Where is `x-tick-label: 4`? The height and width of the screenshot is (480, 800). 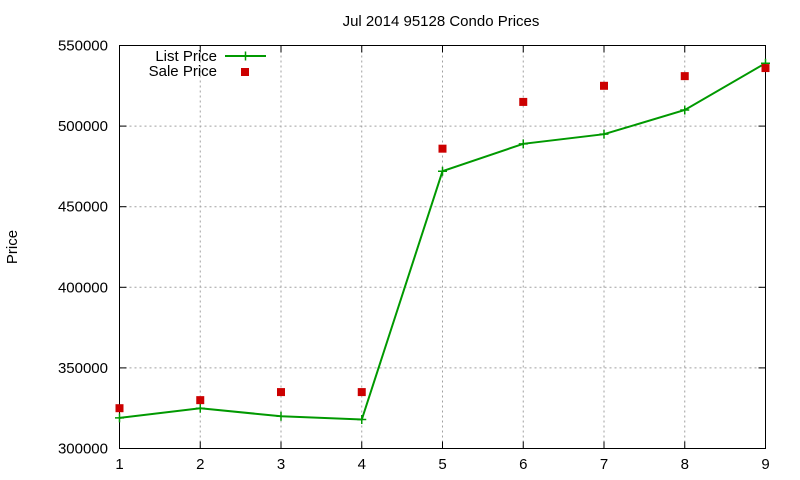 x-tick-label: 4 is located at coordinates (362, 464).